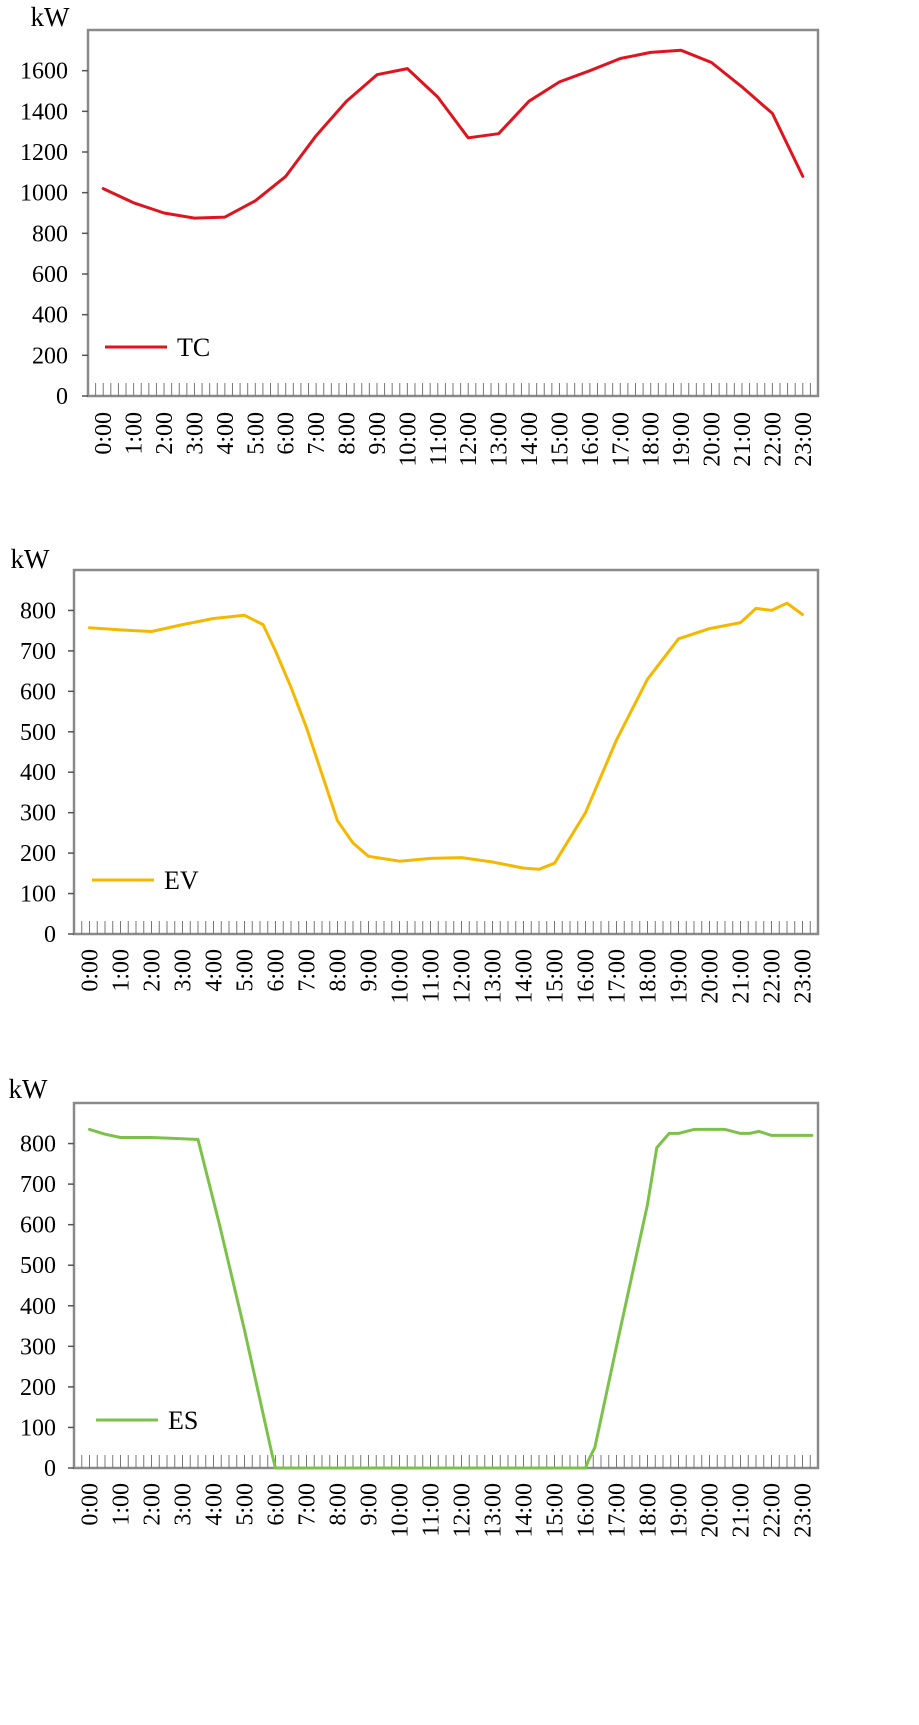 This screenshot has width=919, height=1725. Describe the element at coordinates (38, 1428) in the screenshot. I see `y-tick-label: 100` at that location.